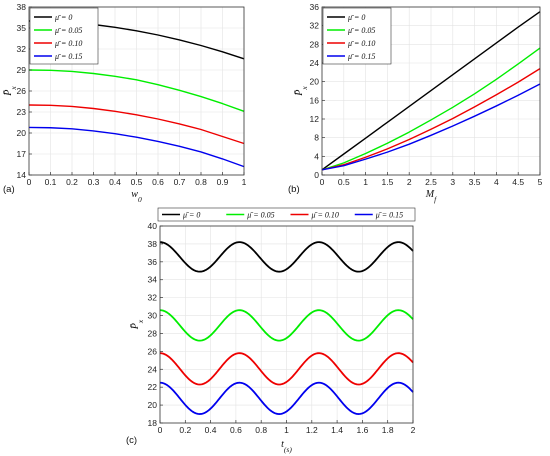 The image size is (550, 456). Describe the element at coordinates (387, 182) in the screenshot. I see `x-tick-label: 1.5` at that location.